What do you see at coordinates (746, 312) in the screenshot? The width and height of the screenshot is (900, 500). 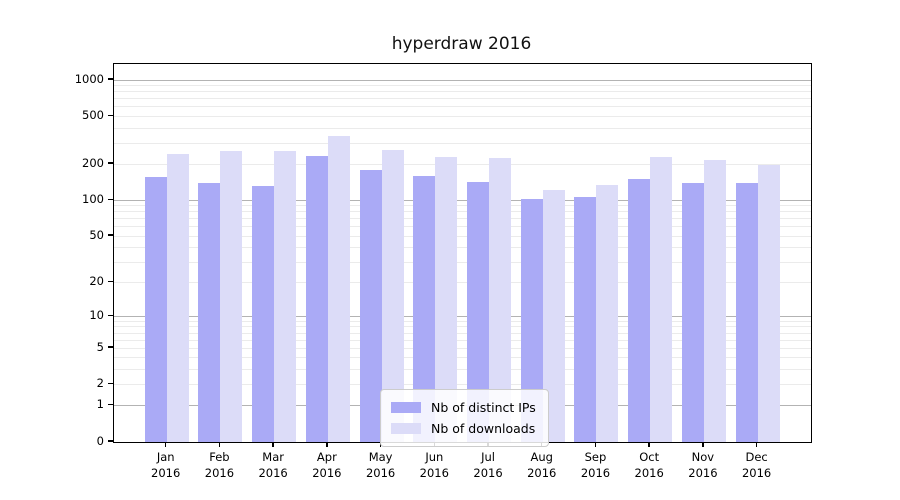 I see `bar-distinct-ips-dec` at bounding box center [746, 312].